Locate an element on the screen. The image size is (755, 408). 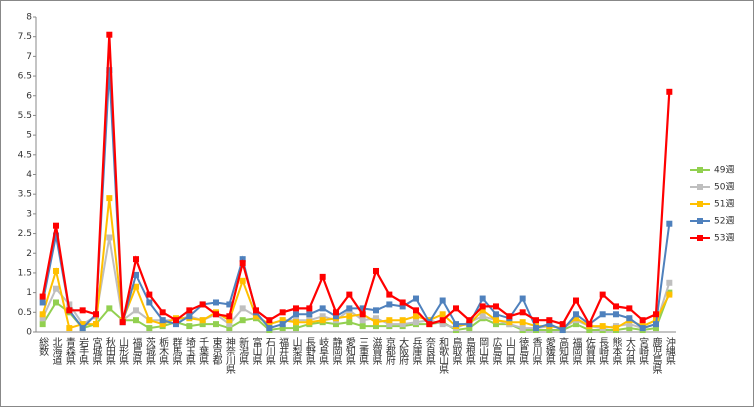
x-tick-label: 神奈川県 is located at coordinates (229, 355).